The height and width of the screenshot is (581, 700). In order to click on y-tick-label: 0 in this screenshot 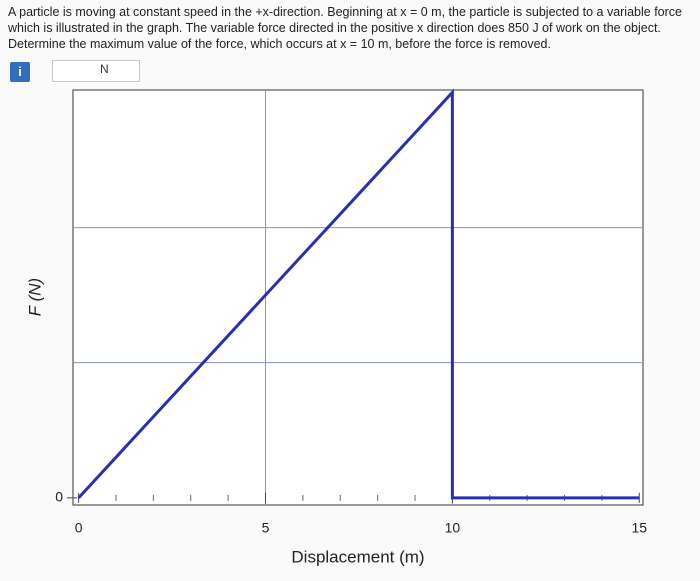, I will do `click(59, 497)`.